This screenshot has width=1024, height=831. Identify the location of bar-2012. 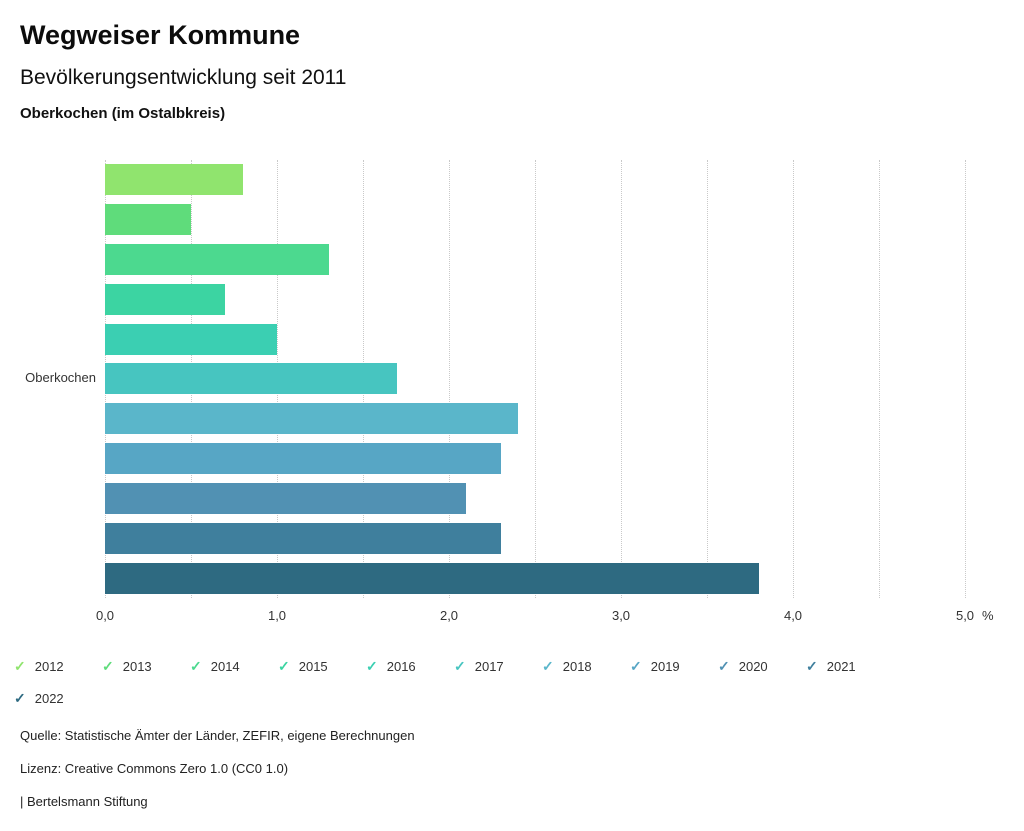
(174, 180).